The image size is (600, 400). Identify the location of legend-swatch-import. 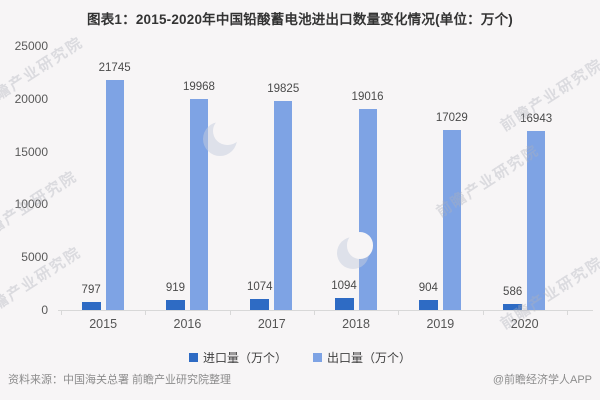
(193, 357).